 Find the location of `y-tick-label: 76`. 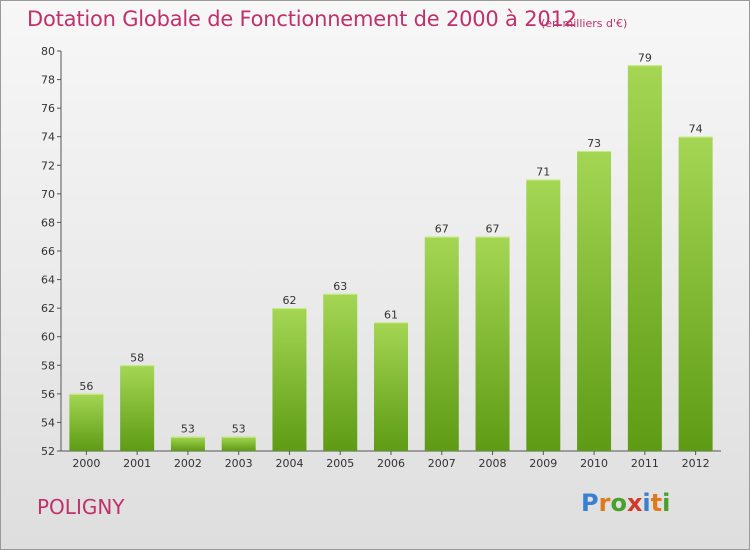

y-tick-label: 76 is located at coordinates (48, 108).